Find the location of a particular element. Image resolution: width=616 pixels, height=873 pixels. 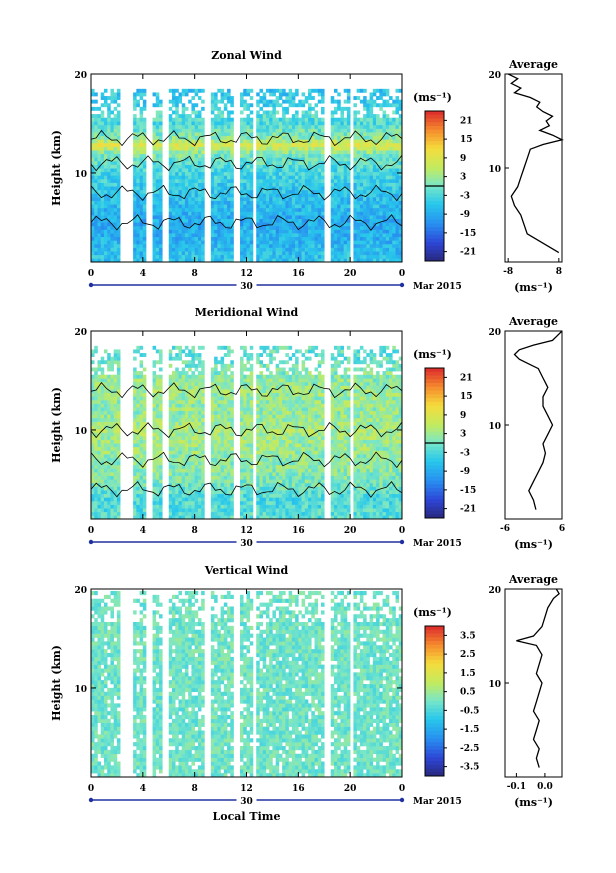

colorbar-swatch is located at coordinates (434, 116).